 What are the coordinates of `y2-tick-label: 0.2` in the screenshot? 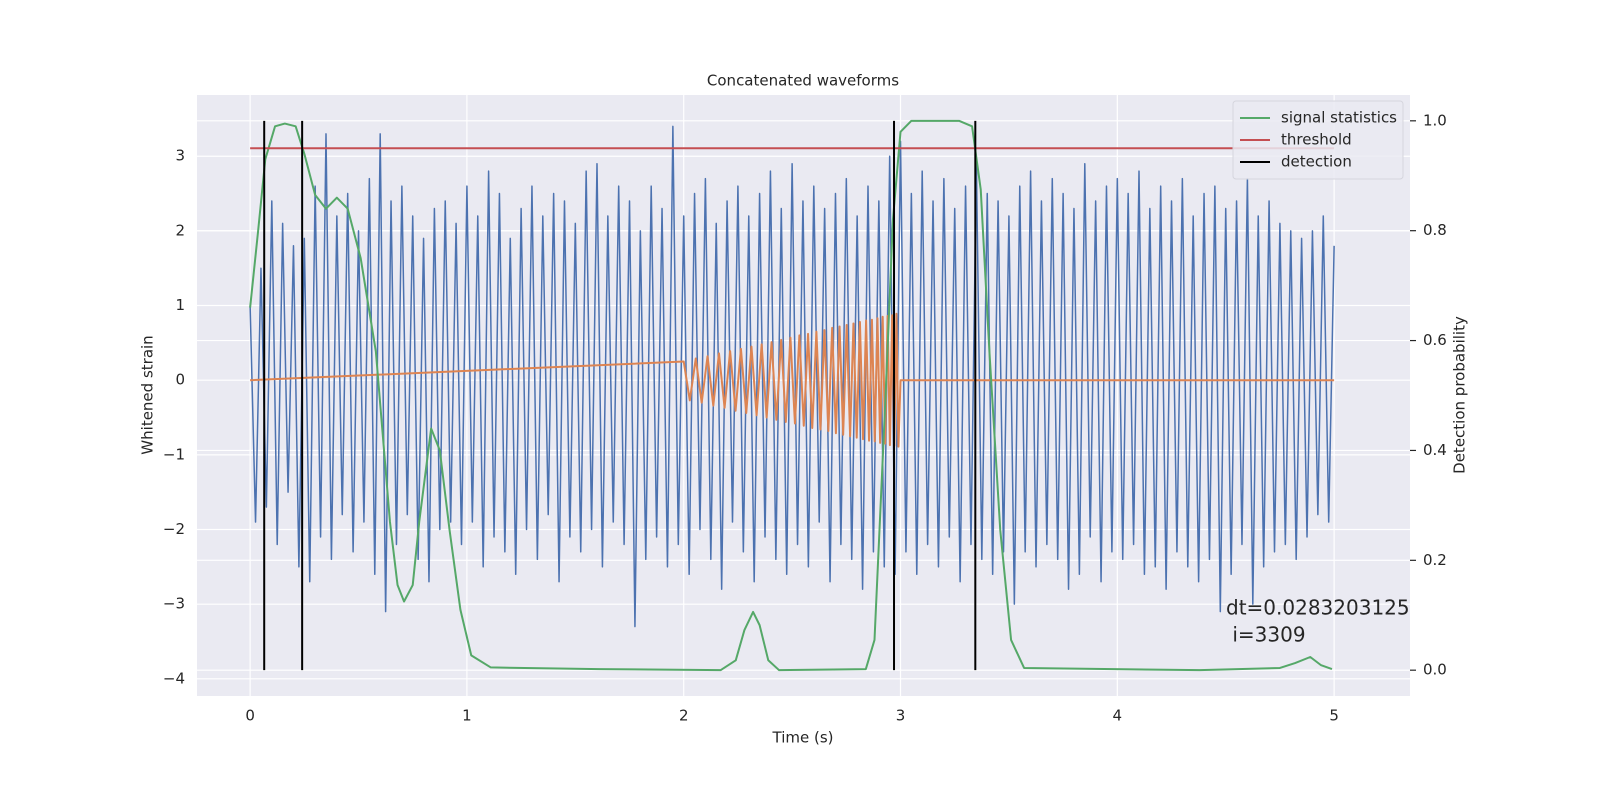 It's located at (1435, 560).